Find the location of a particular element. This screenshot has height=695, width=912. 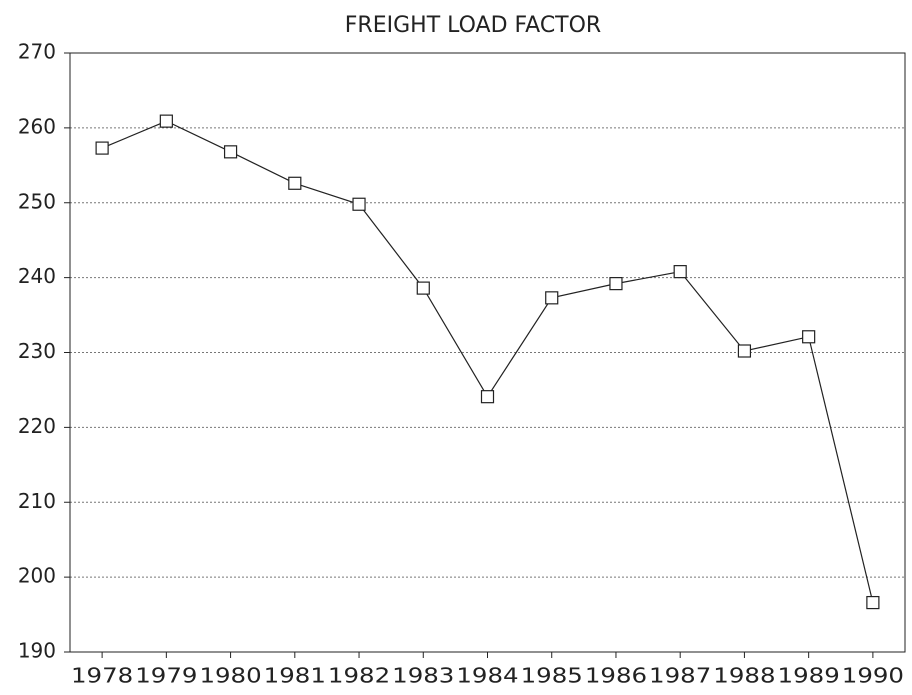

y-tick-label: 230 is located at coordinates (37, 351).